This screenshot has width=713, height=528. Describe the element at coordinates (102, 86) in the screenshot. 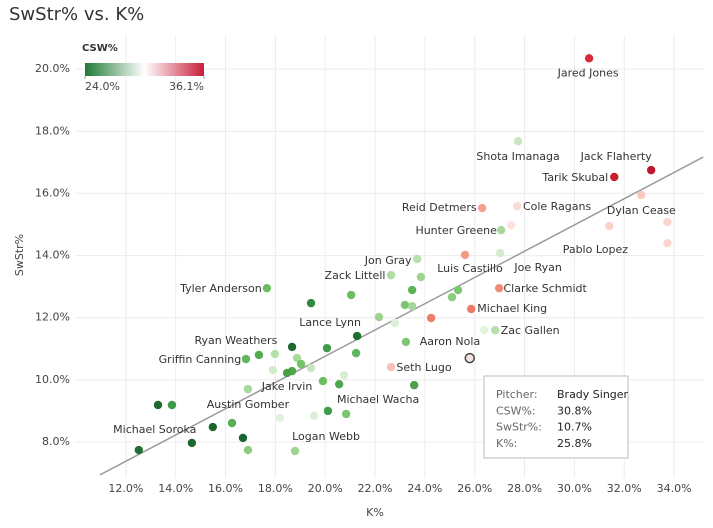

I see `legend-label: 24.0%` at that location.